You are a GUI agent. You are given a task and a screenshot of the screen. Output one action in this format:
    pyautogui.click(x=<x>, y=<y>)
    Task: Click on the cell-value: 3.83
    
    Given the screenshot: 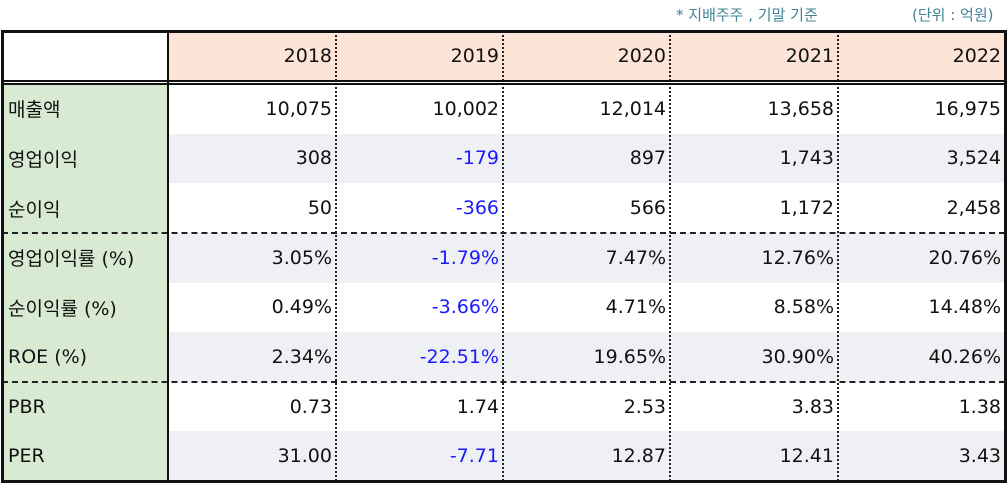 What is the action you would take?
    pyautogui.click(x=812, y=406)
    